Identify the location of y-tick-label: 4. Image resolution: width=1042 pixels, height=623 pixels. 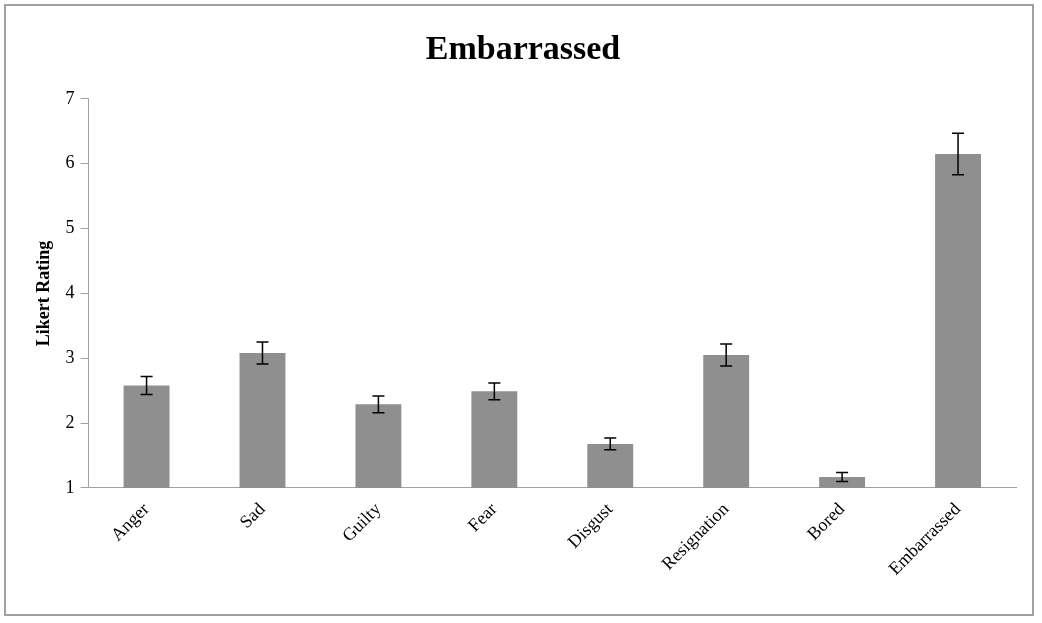
(70, 292).